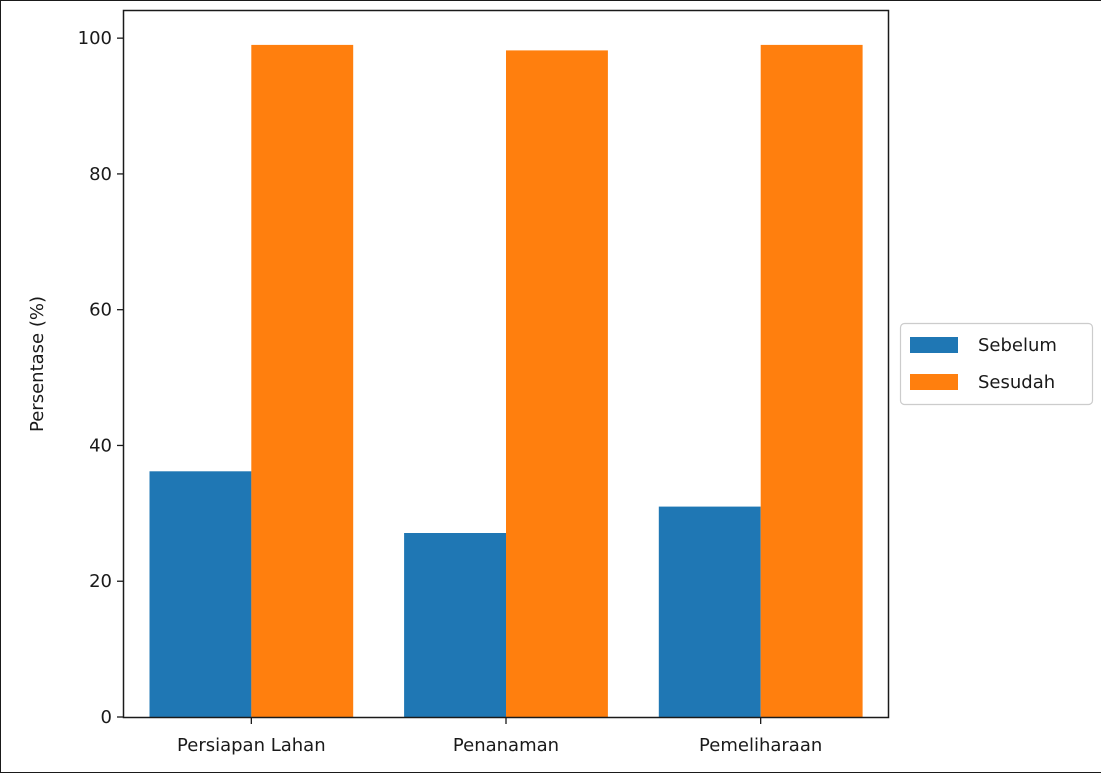 Image resolution: width=1102 pixels, height=773 pixels. I want to click on x-ticks: Persiapan Lahan Penanaman Pemeliharaan, so click(499, 736).